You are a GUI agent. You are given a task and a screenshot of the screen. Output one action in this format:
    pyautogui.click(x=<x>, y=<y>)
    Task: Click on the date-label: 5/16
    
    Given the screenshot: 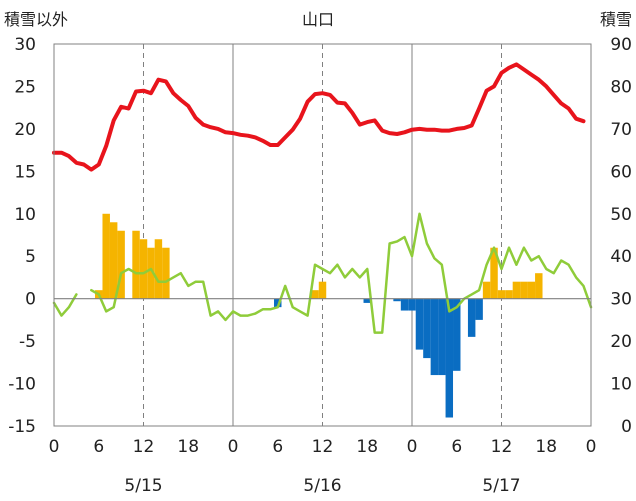 What is the action you would take?
    pyautogui.click(x=322, y=486)
    